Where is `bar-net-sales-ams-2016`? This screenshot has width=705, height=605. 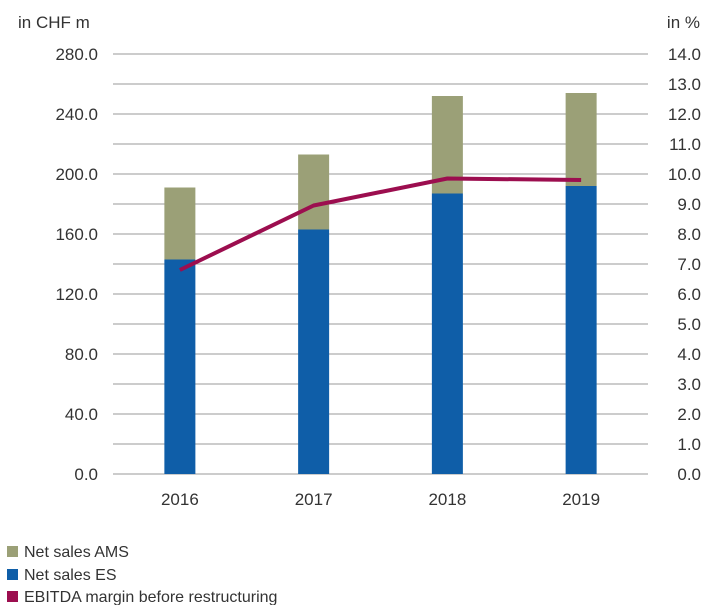 bar-net-sales-ams-2016 is located at coordinates (180, 223).